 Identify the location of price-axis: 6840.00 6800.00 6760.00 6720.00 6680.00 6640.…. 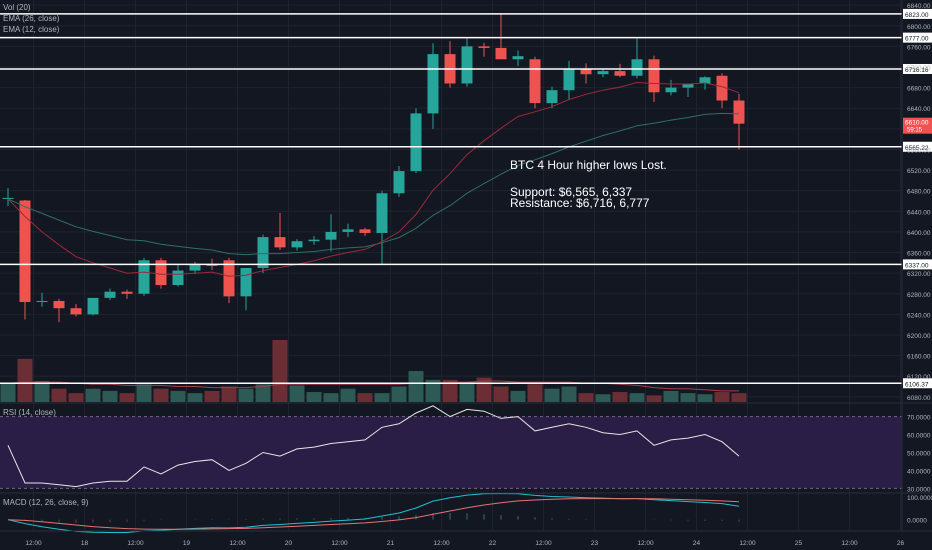
(917, 264).